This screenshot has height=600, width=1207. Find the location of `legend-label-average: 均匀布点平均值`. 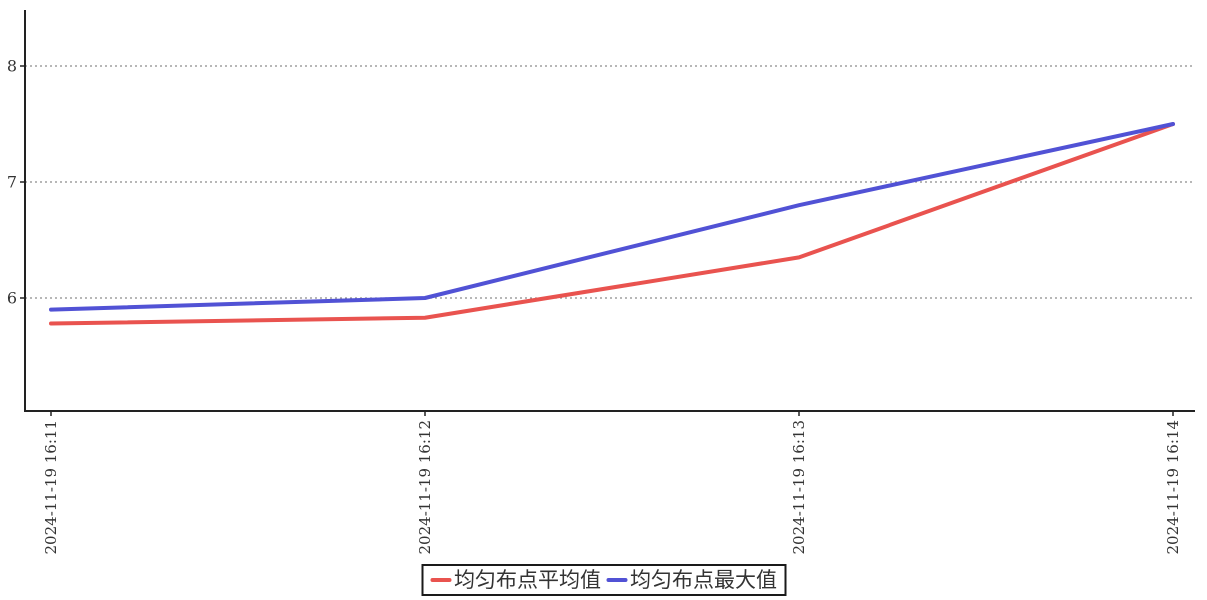

legend-label-average: 均匀布点平均值 is located at coordinates (527, 580).